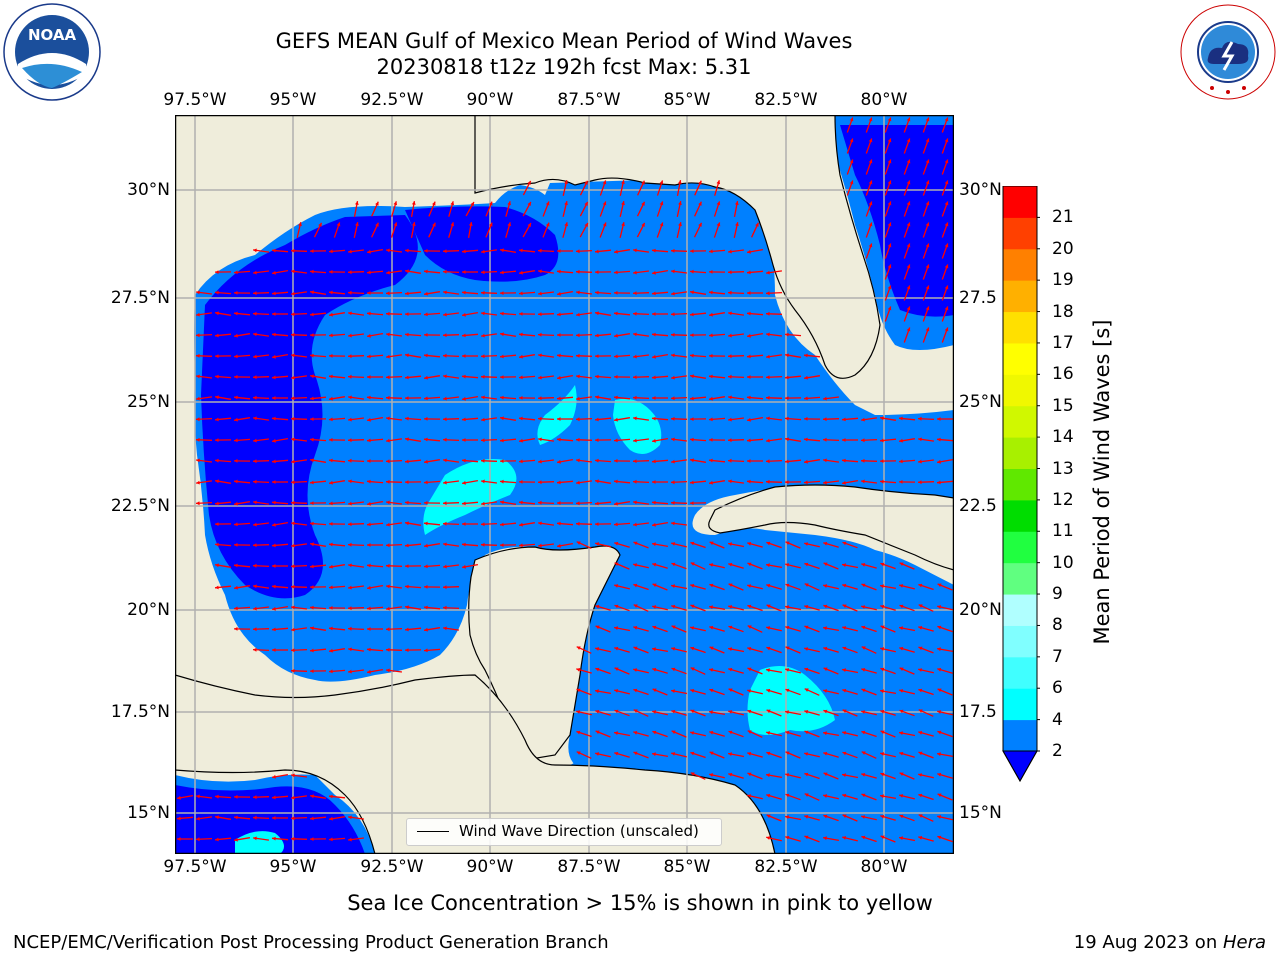 Image resolution: width=1280 pixels, height=960 pixels. I want to click on nws-logo, so click(1228, 52).